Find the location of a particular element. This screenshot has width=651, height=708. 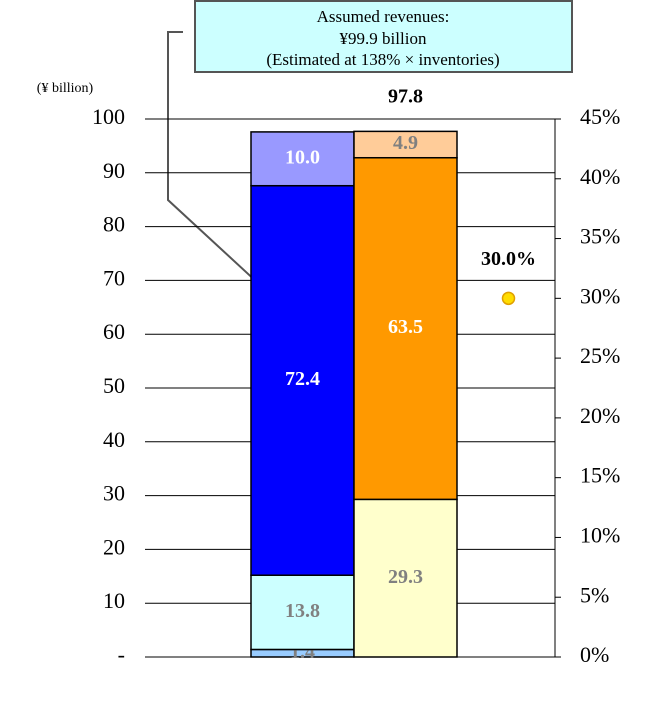

callout-line: ¥99.9 billion is located at coordinates (383, 38).